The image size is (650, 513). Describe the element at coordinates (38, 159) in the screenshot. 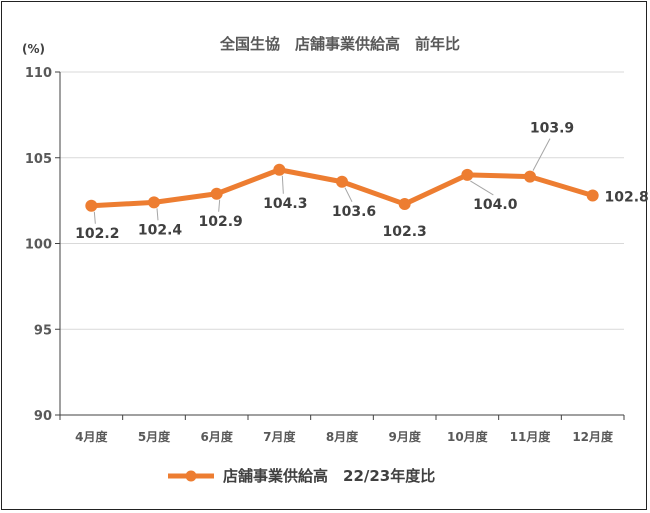

I see `y-tick-label-105: 105` at that location.